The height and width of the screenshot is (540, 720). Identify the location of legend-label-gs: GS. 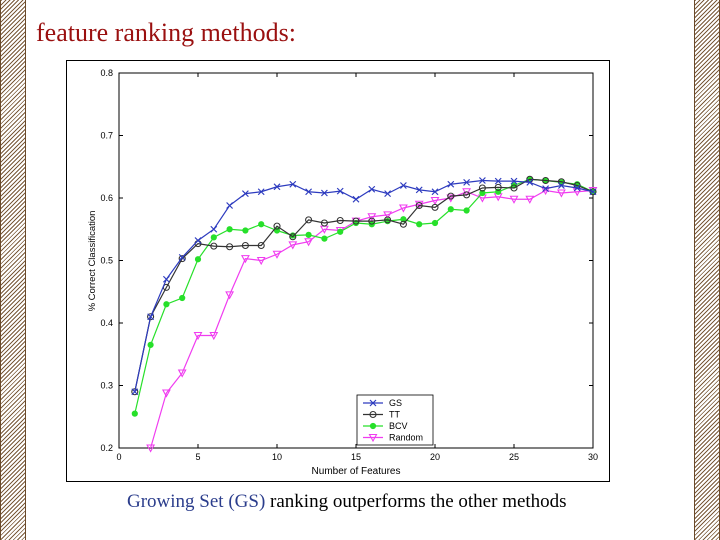
(395, 403).